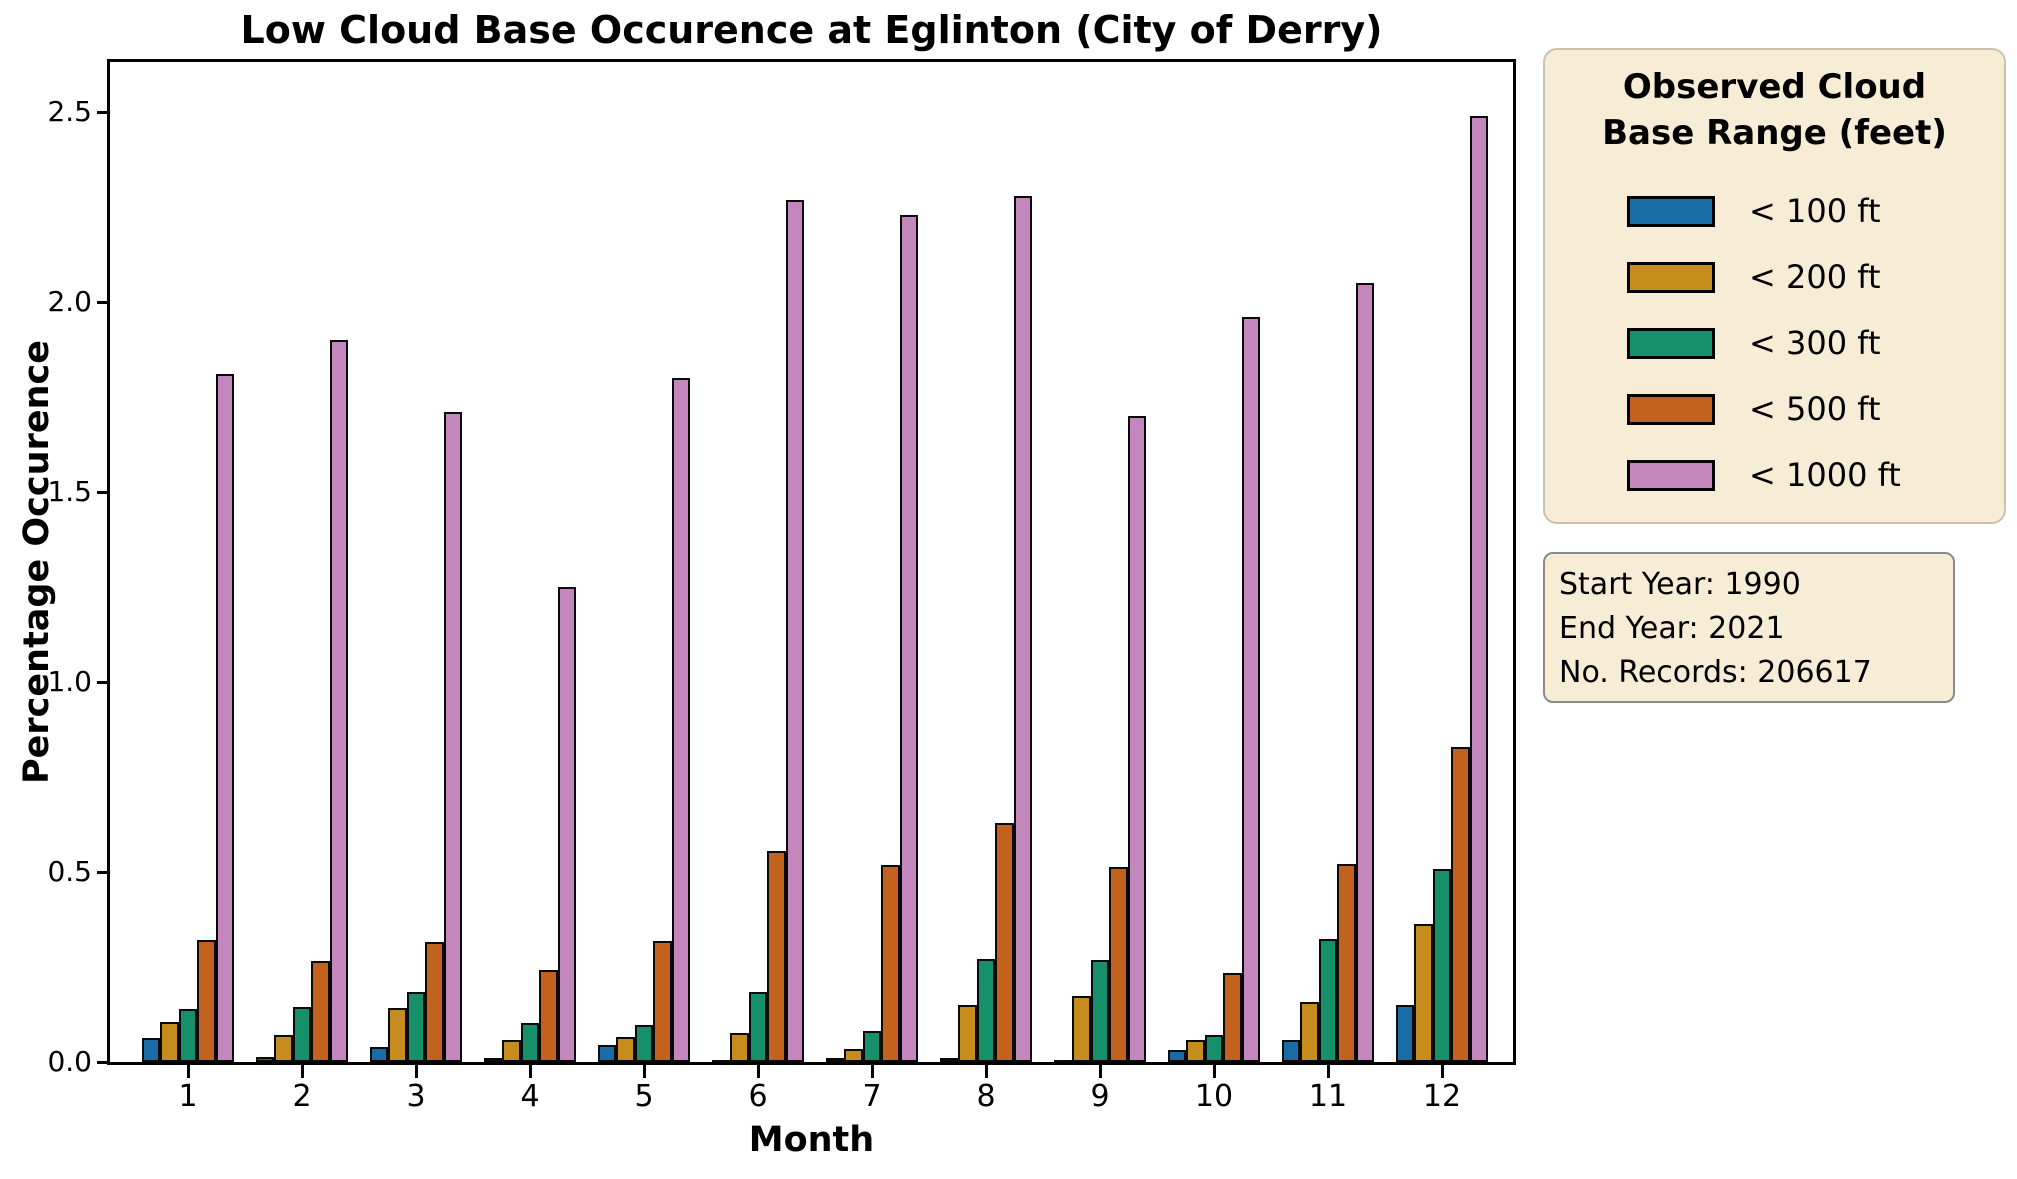  Describe the element at coordinates (1815, 343) in the screenshot. I see `legend-label: < 300 ft` at that location.